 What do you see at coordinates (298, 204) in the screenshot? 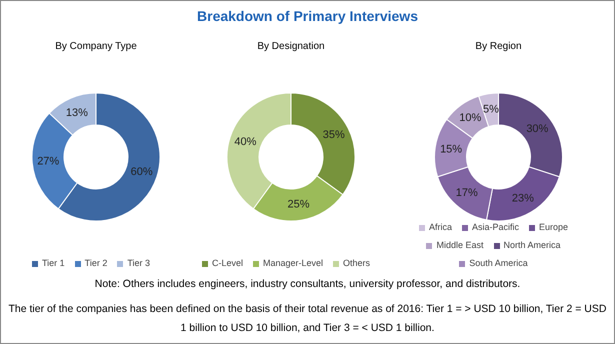
I see `data-label: 25%` at bounding box center [298, 204].